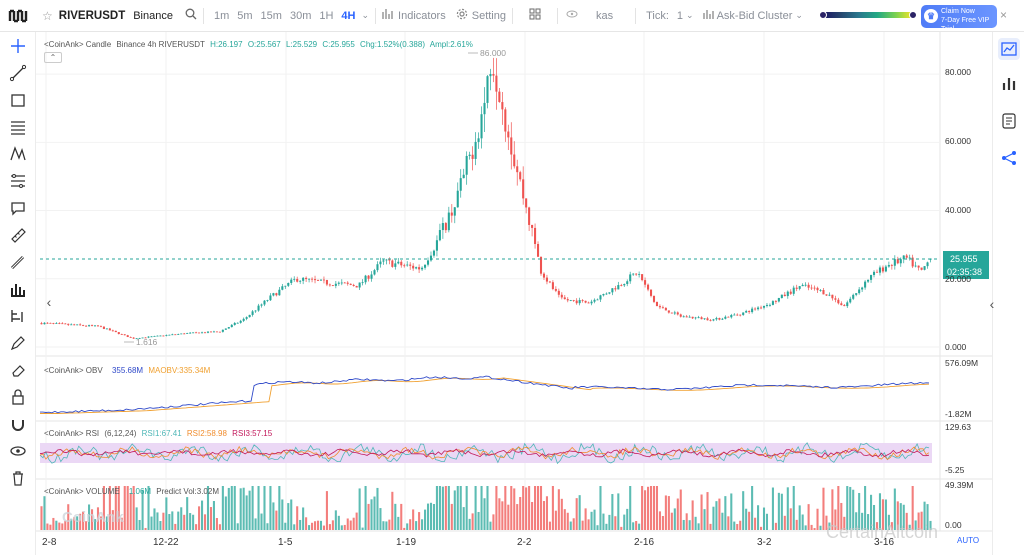 Image resolution: width=1024 pixels, height=555 pixels. Describe the element at coordinates (326, 15) in the screenshot. I see `timeframe-1h: 1H` at that location.